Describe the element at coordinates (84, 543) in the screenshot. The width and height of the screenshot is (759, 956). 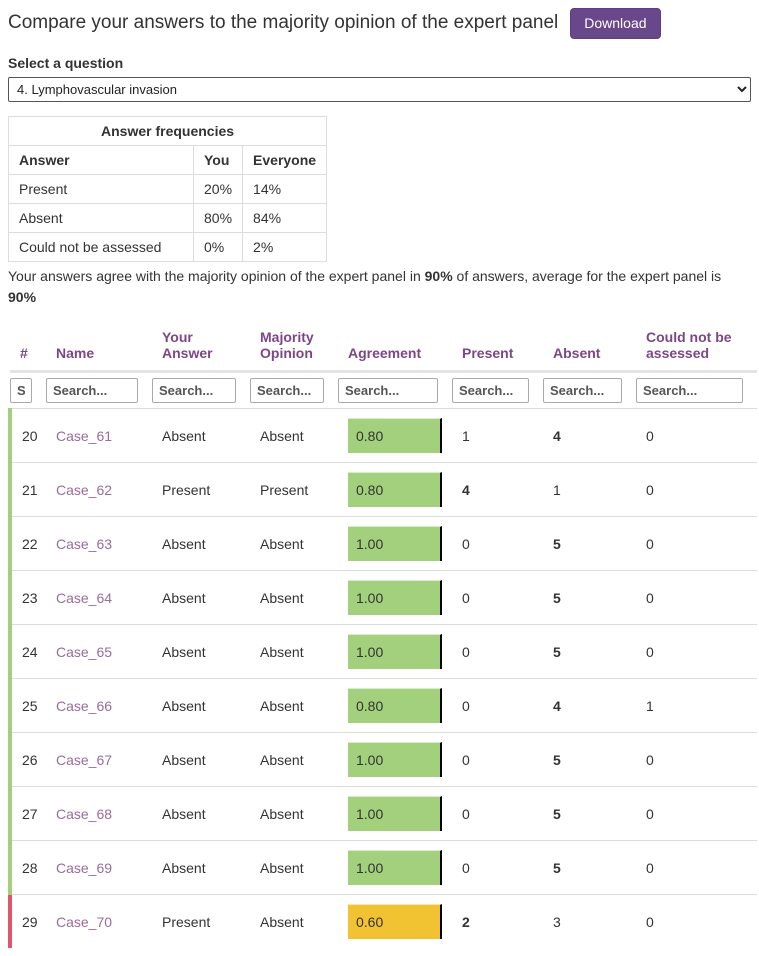
I see `case-link: Case_63` at that location.